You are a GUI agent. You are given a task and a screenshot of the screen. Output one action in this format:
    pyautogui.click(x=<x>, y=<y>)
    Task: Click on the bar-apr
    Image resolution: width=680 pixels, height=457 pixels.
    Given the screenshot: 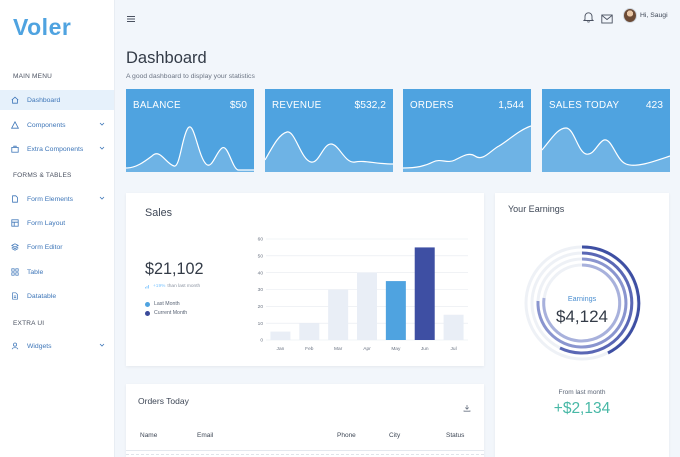 What is the action you would take?
    pyautogui.click(x=367, y=306)
    